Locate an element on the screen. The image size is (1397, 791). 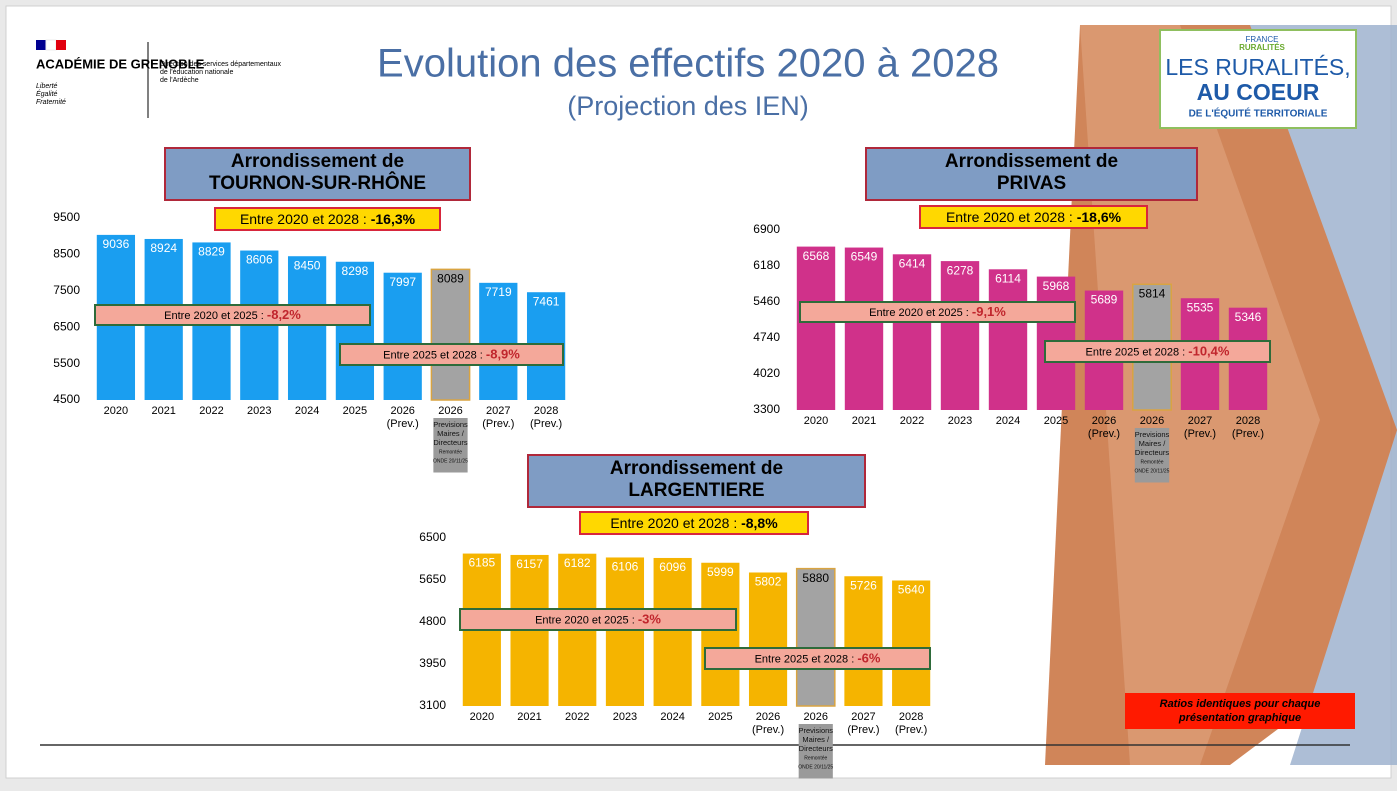
value-label: 6106 is located at coordinates (625, 567).